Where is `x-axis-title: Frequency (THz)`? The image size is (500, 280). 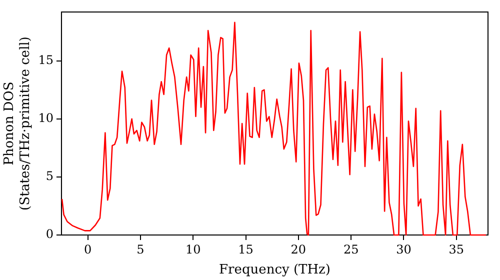 x-axis-title: Frequency (THz) is located at coordinates (274, 270).